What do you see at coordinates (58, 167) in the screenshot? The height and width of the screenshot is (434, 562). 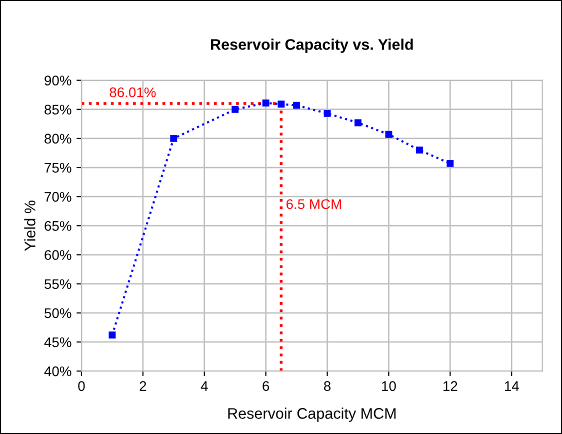 I see `y-tick-label: 75%` at bounding box center [58, 167].